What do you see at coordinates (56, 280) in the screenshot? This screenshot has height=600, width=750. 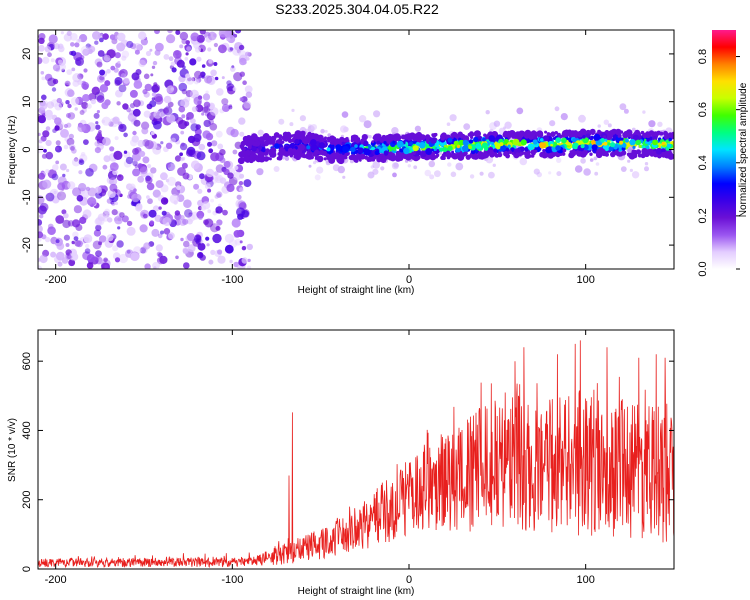 I see `x-tick-label: -200` at bounding box center [56, 280].